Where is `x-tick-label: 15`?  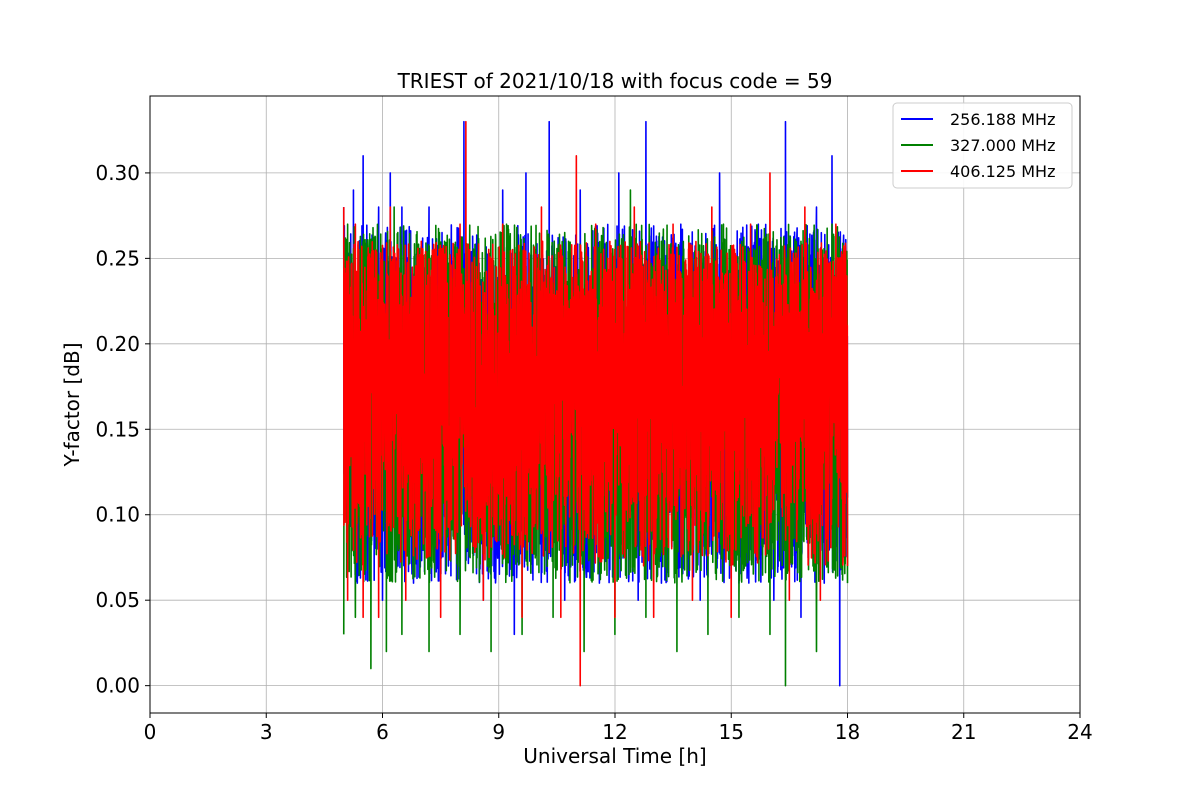 x-tick-label: 15 is located at coordinates (731, 732).